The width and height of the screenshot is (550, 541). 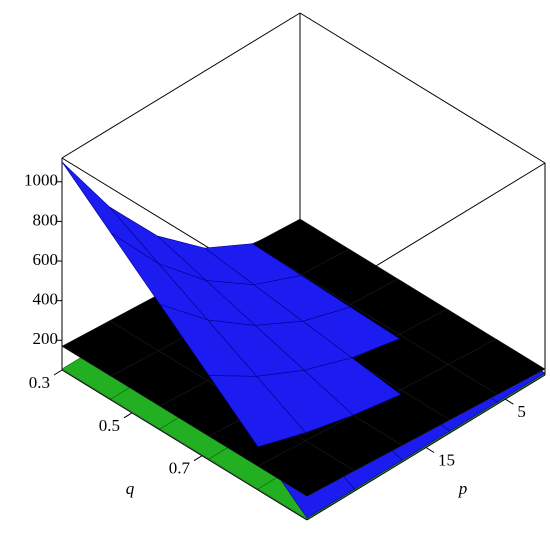 I want to click on x-tick-label: 0.5, so click(x=109, y=425).